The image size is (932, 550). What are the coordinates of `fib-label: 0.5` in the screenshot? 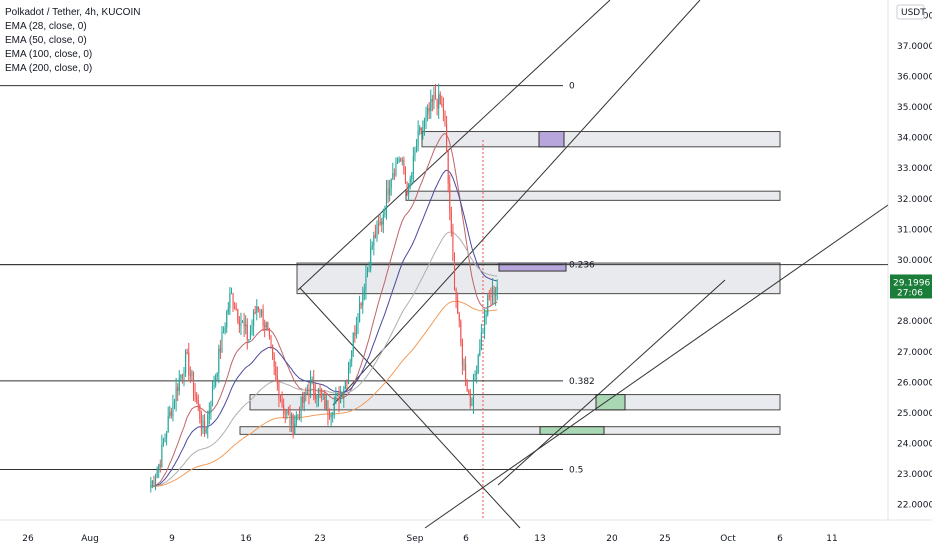 It's located at (576, 471).